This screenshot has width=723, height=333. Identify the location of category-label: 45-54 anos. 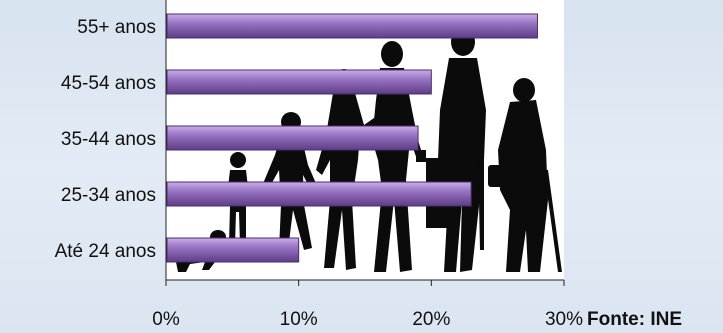
(108, 83).